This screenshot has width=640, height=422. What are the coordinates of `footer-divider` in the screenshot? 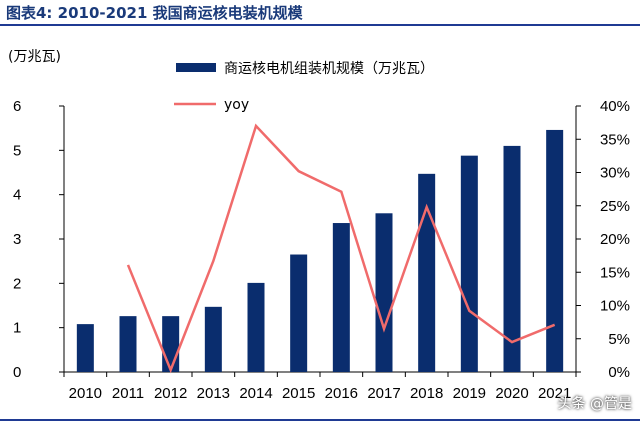 It's located at (320, 420).